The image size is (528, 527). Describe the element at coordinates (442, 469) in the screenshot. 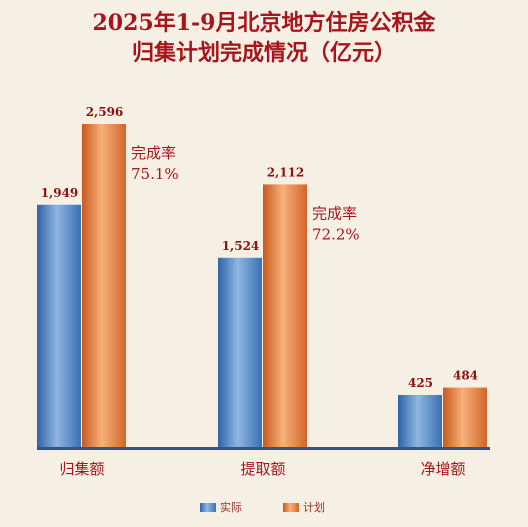

I see `category-label-2: 净增额` at that location.